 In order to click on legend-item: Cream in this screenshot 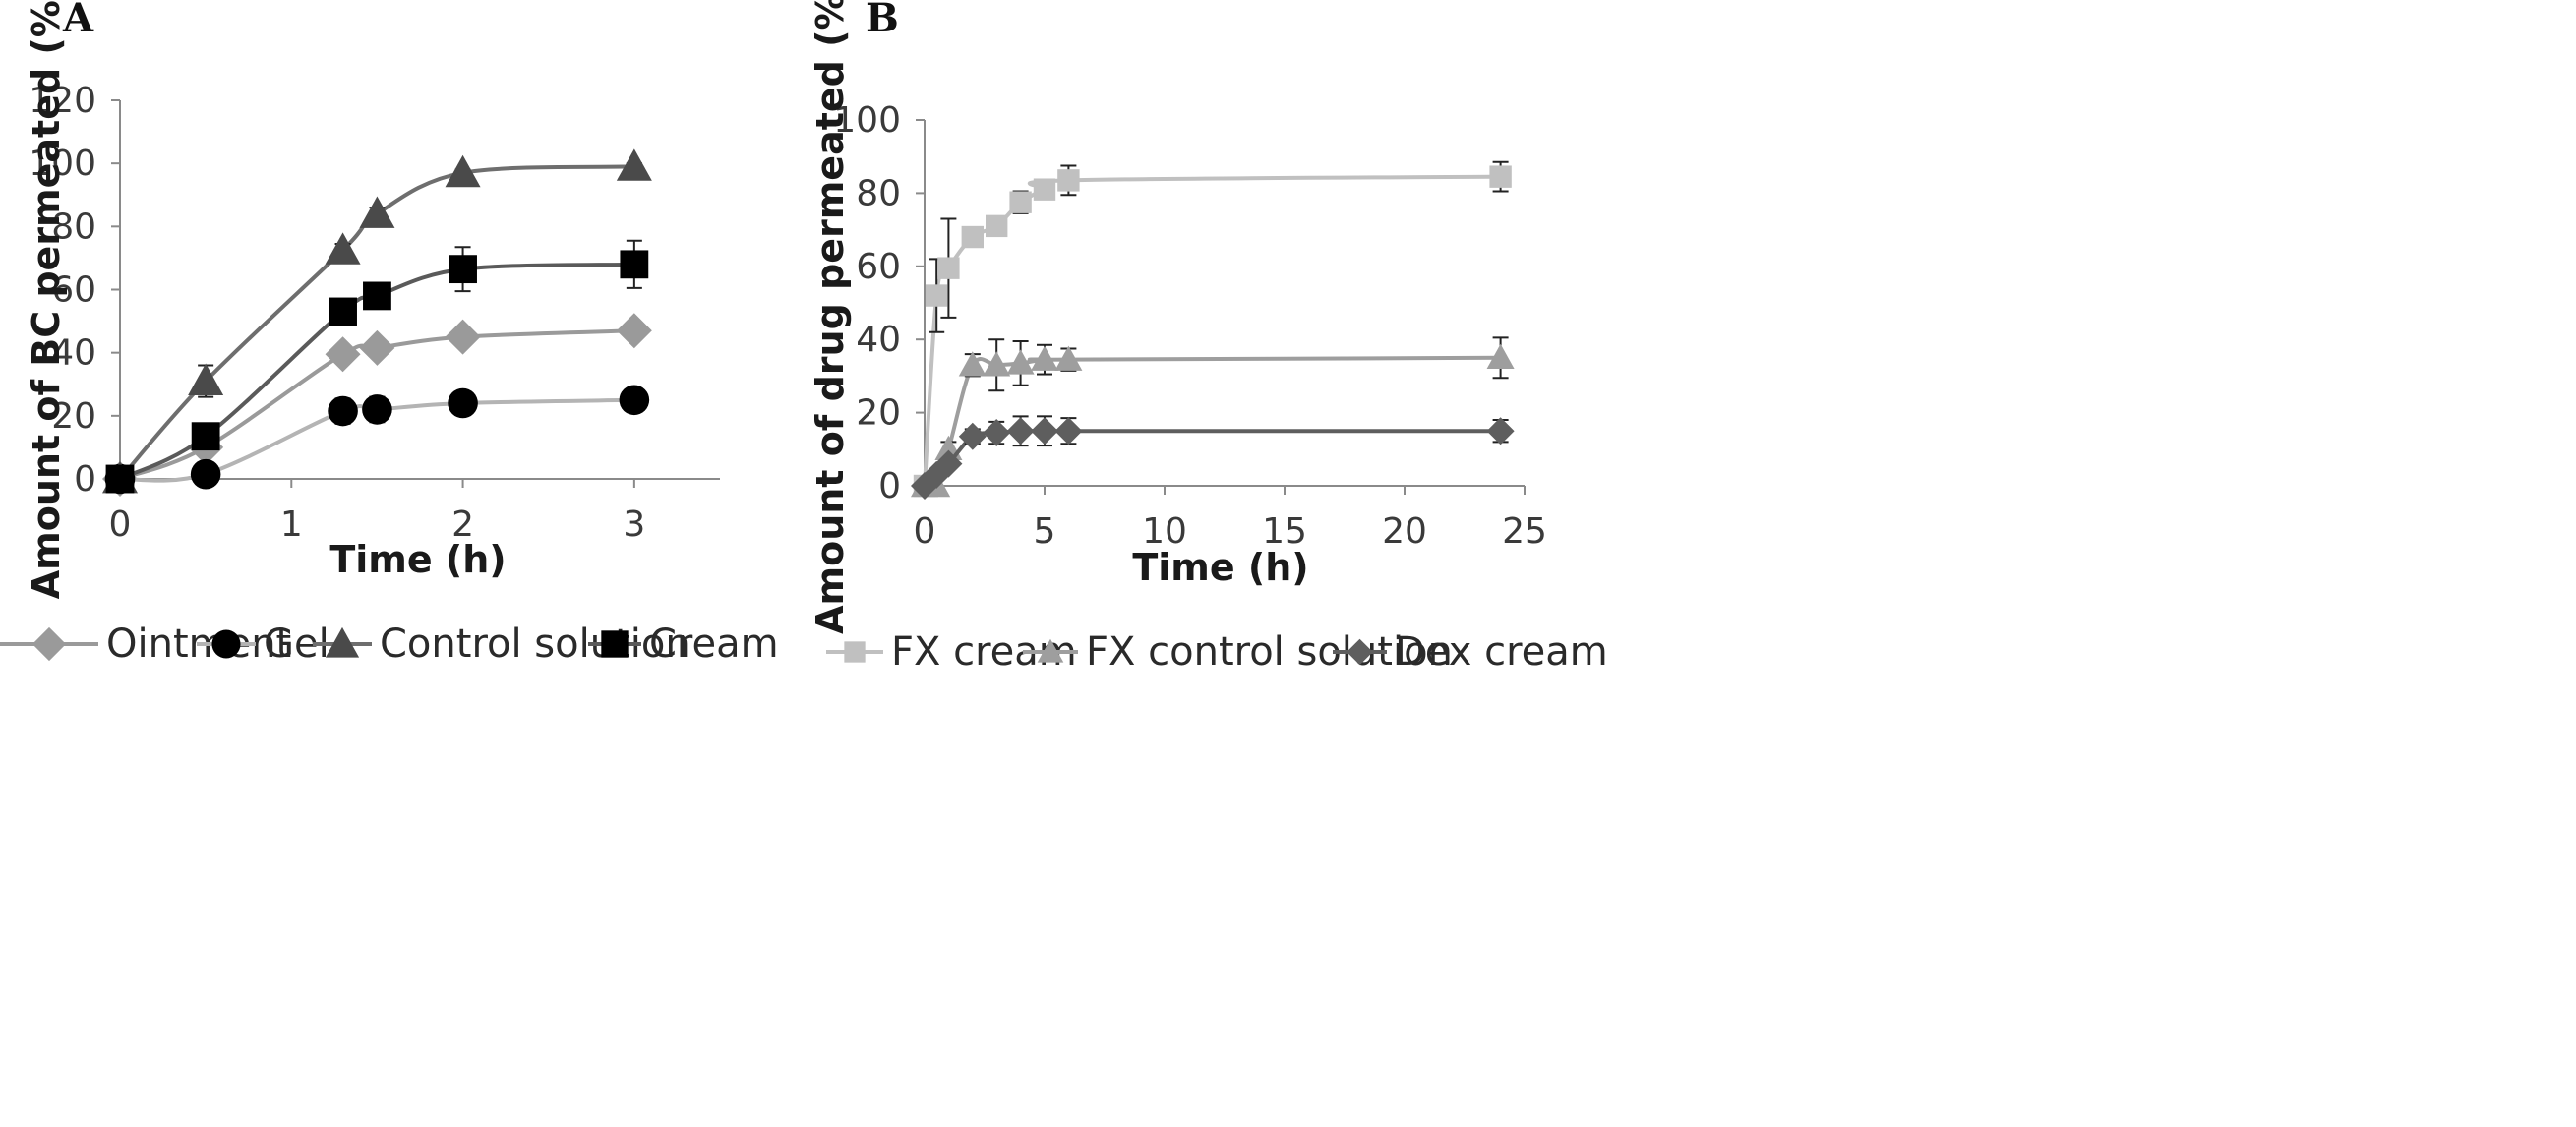, I will do `click(684, 644)`.